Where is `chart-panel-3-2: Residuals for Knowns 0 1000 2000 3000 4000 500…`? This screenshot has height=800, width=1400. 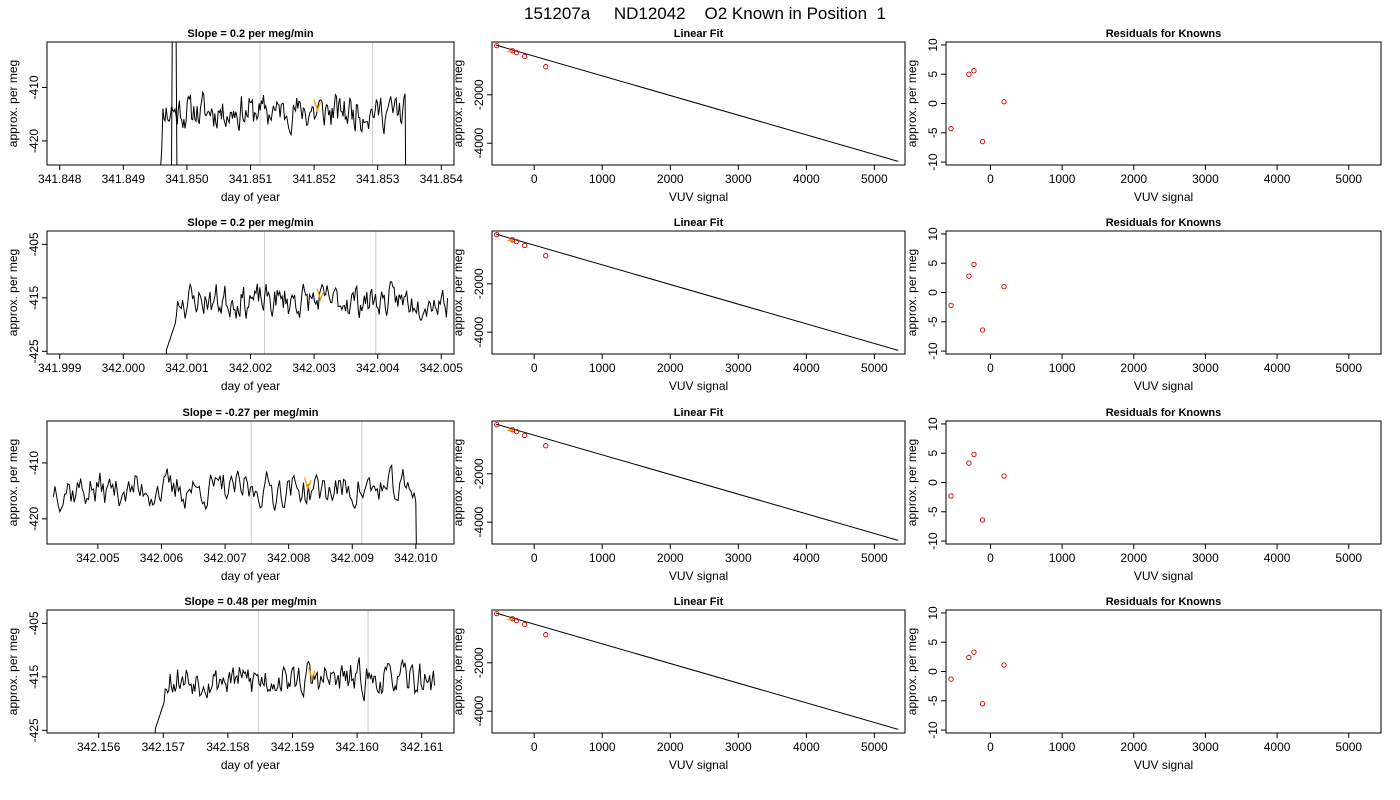 chart-panel-3-2: Residuals for Knowns 0 1000 2000 3000 4000 500… is located at coordinates (1143, 684).